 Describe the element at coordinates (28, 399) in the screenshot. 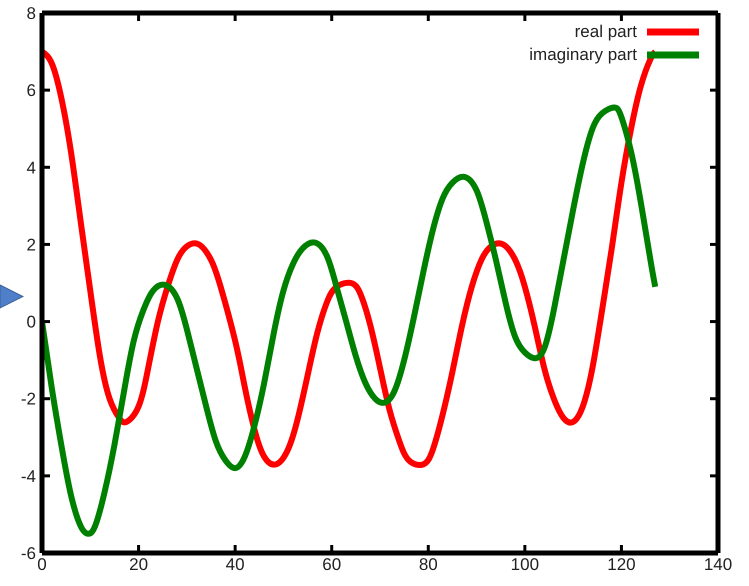

I see `y-tick-label: -2` at that location.